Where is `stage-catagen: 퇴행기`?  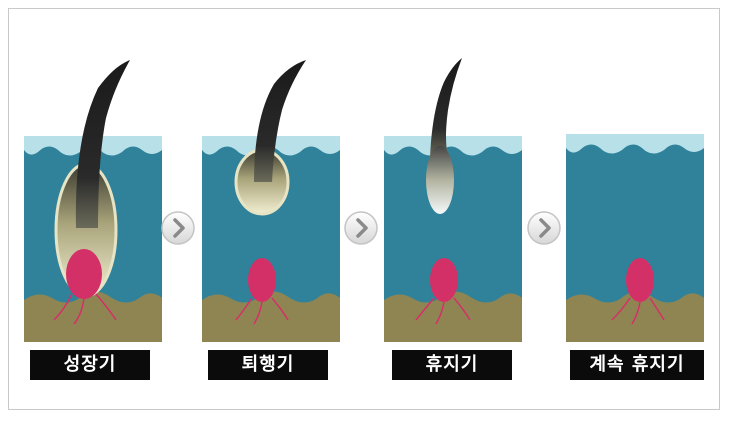 stage-catagen: 퇴행기 is located at coordinates (271, 219).